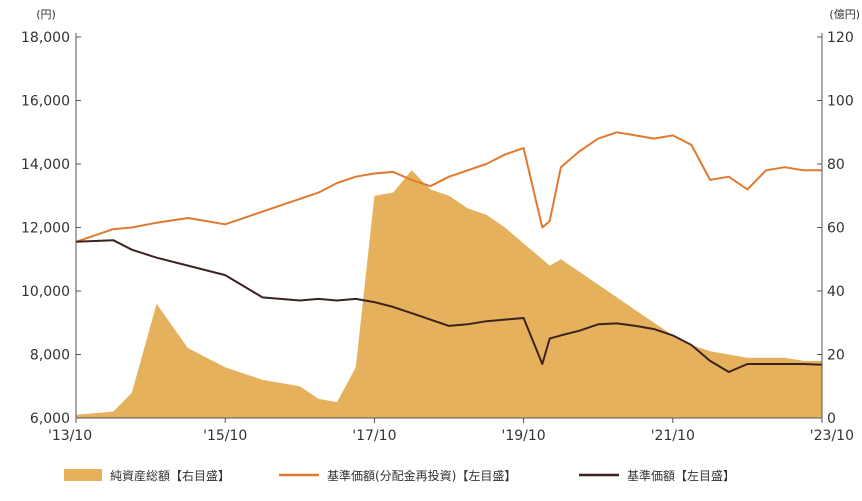 This screenshot has height=501, width=862. What do you see at coordinates (50, 356) in the screenshot?
I see `y-left-tick-label: 8,000` at bounding box center [50, 356].